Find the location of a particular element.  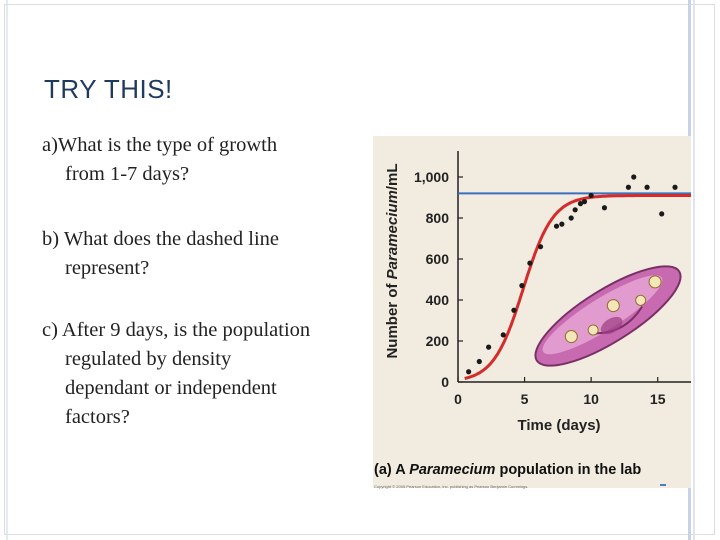

question-c-line3: dependant or independent is located at coordinates (171, 388).